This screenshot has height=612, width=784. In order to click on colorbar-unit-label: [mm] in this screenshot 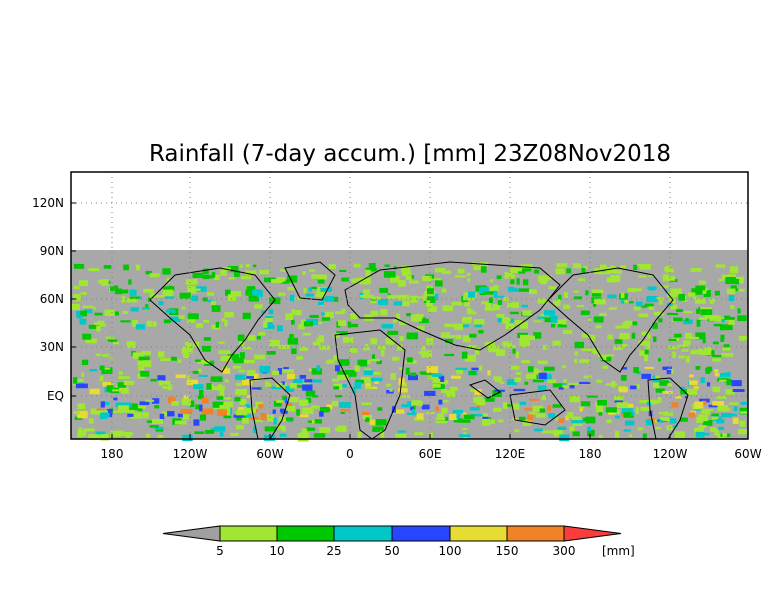, I will do `click(618, 551)`.